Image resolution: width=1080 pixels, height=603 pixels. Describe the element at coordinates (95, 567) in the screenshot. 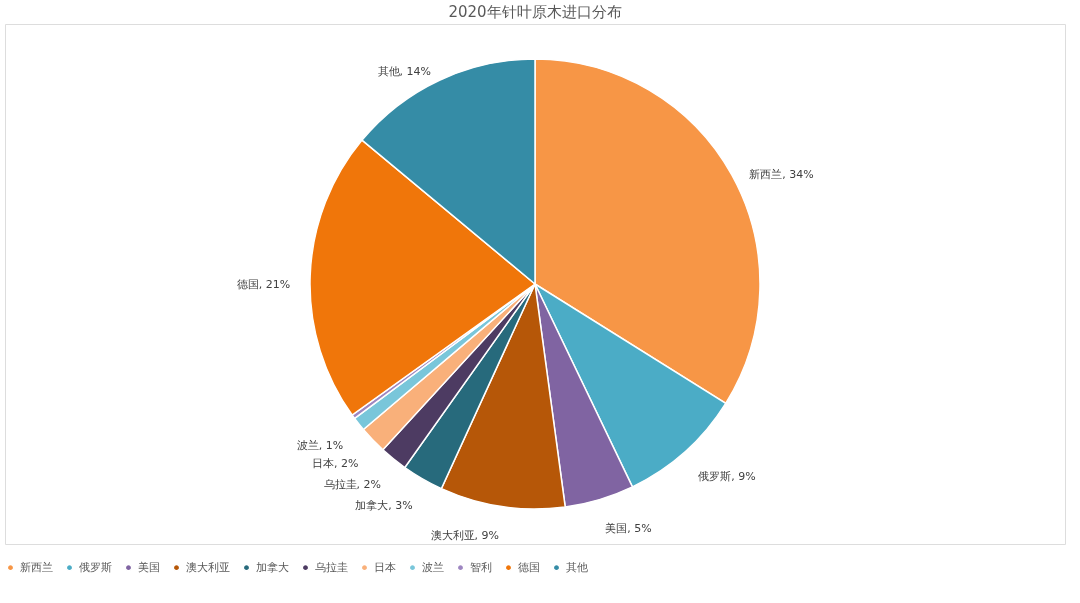

I see `legend-label: 俄罗斯` at that location.